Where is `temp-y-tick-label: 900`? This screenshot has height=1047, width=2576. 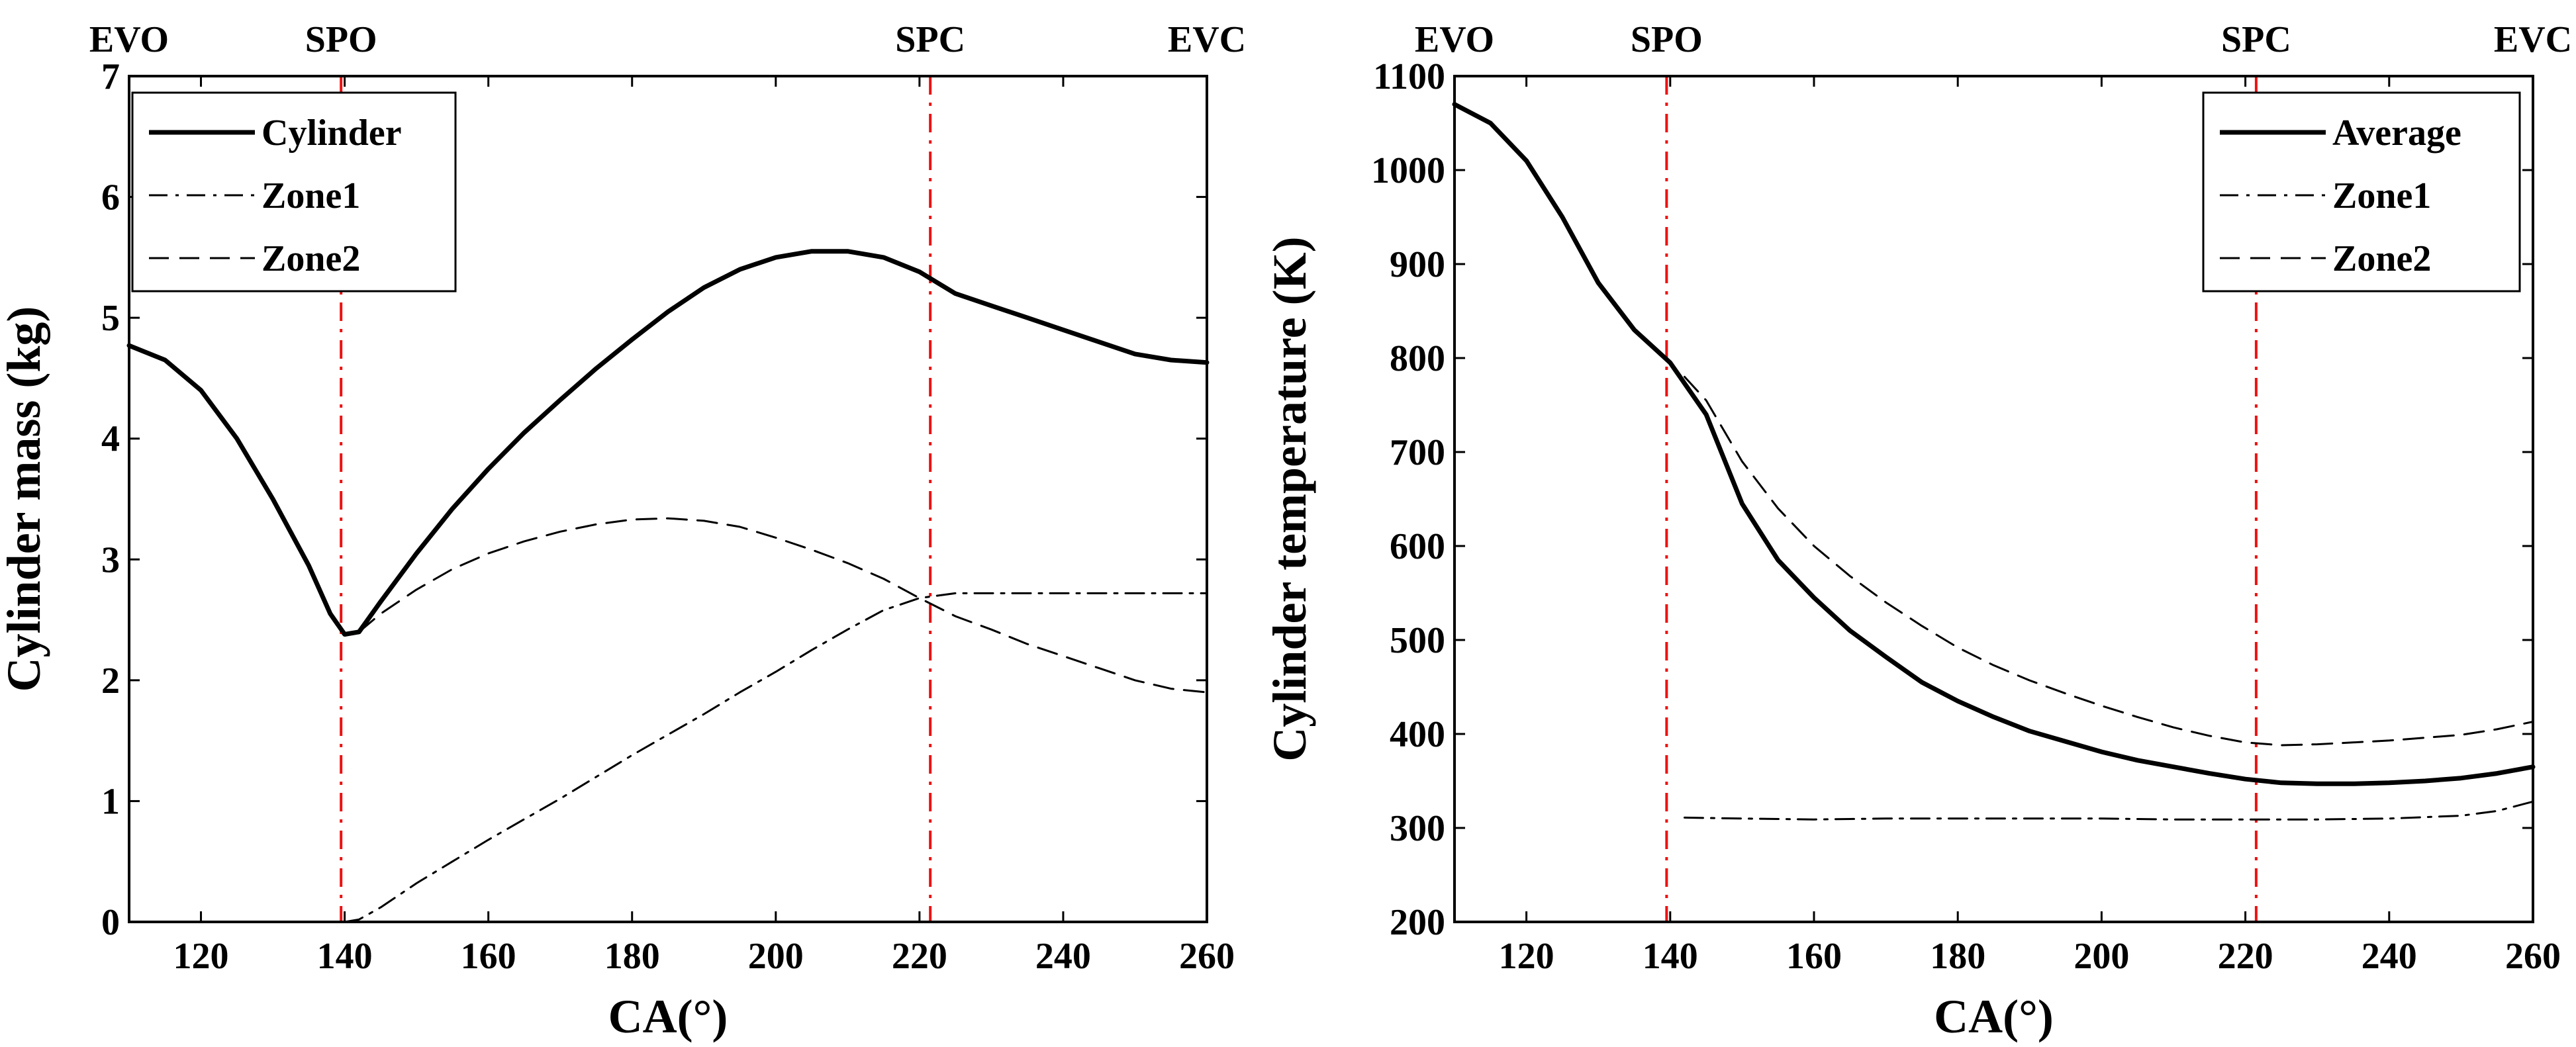
temp-y-tick-label: 900 is located at coordinates (1417, 264).